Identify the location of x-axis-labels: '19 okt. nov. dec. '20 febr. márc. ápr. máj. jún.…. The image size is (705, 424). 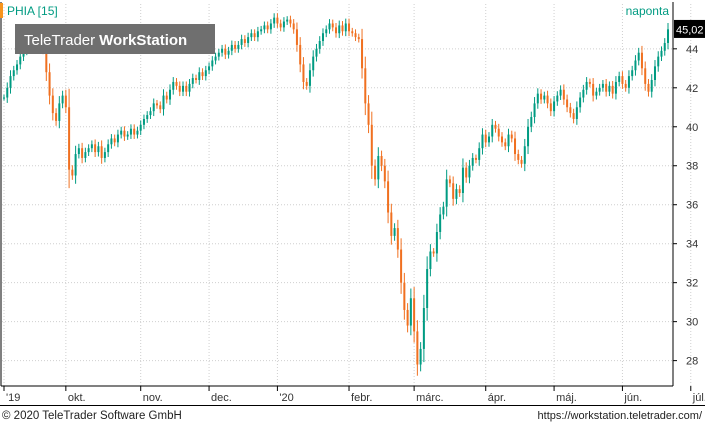
(354, 395).